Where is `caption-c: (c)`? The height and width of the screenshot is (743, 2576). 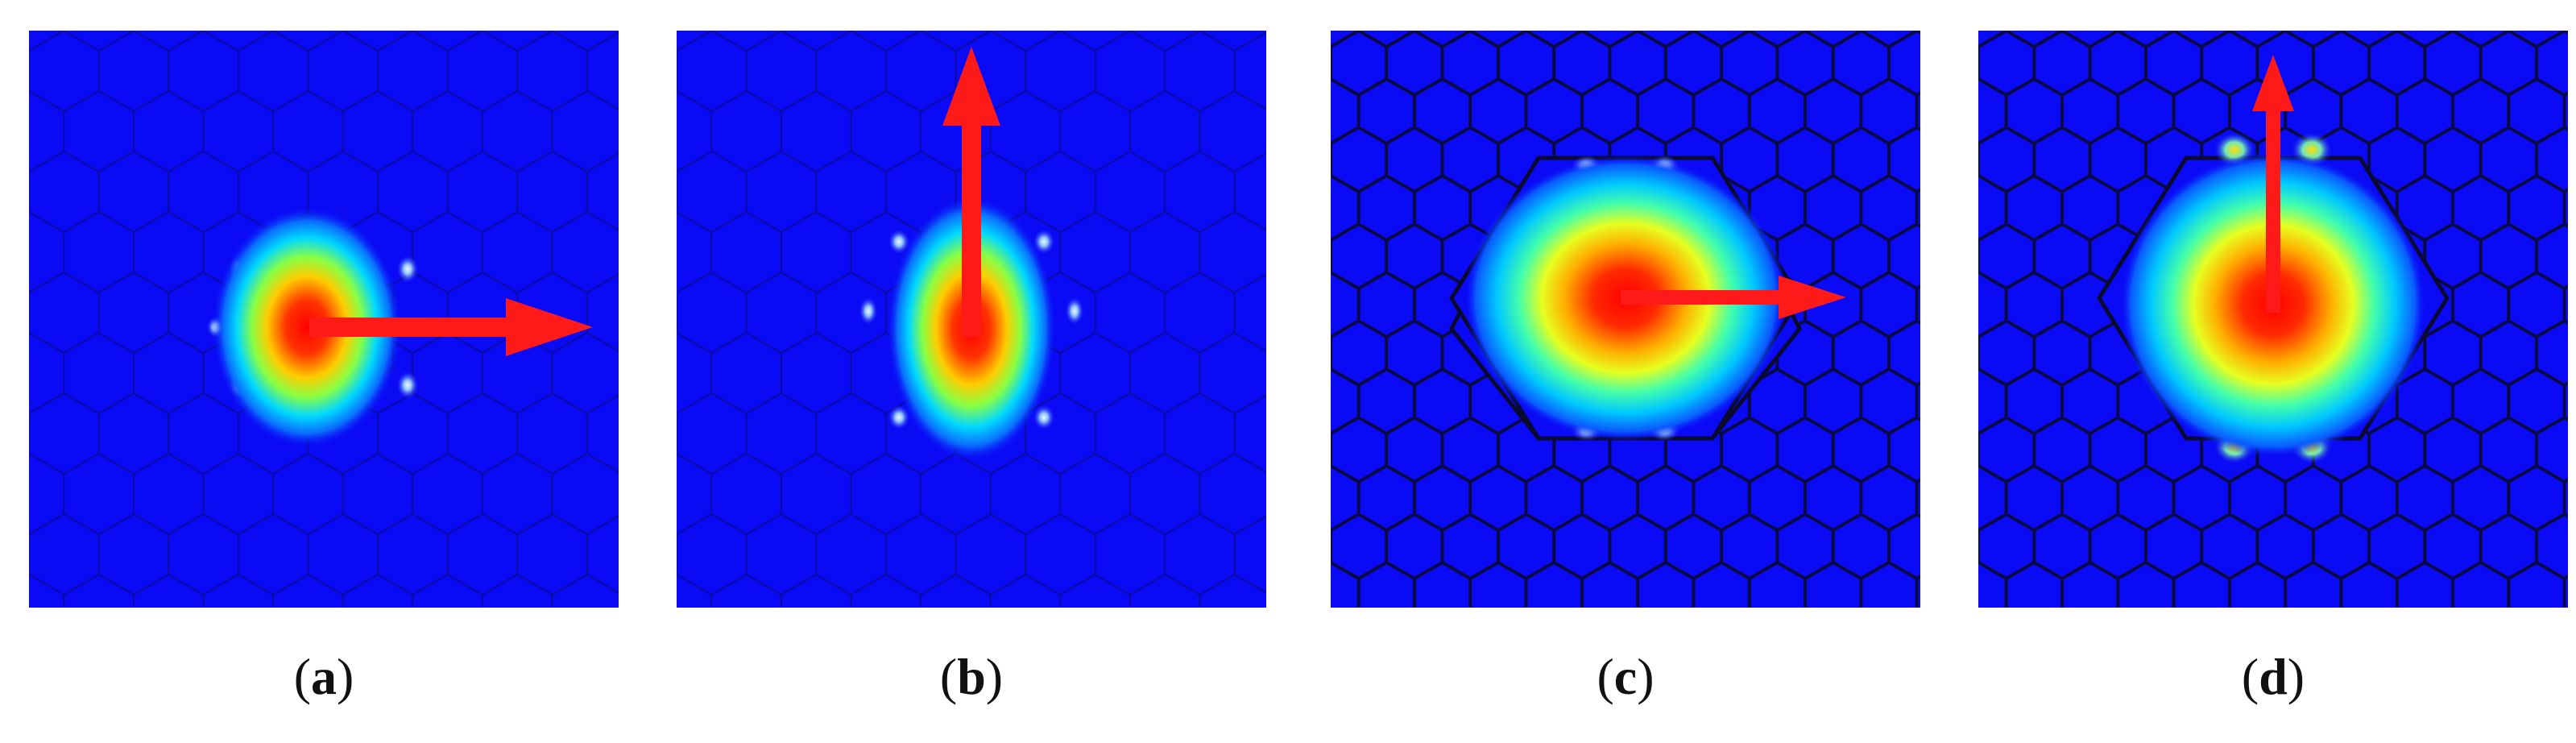 caption-c: (c) is located at coordinates (1626, 676).